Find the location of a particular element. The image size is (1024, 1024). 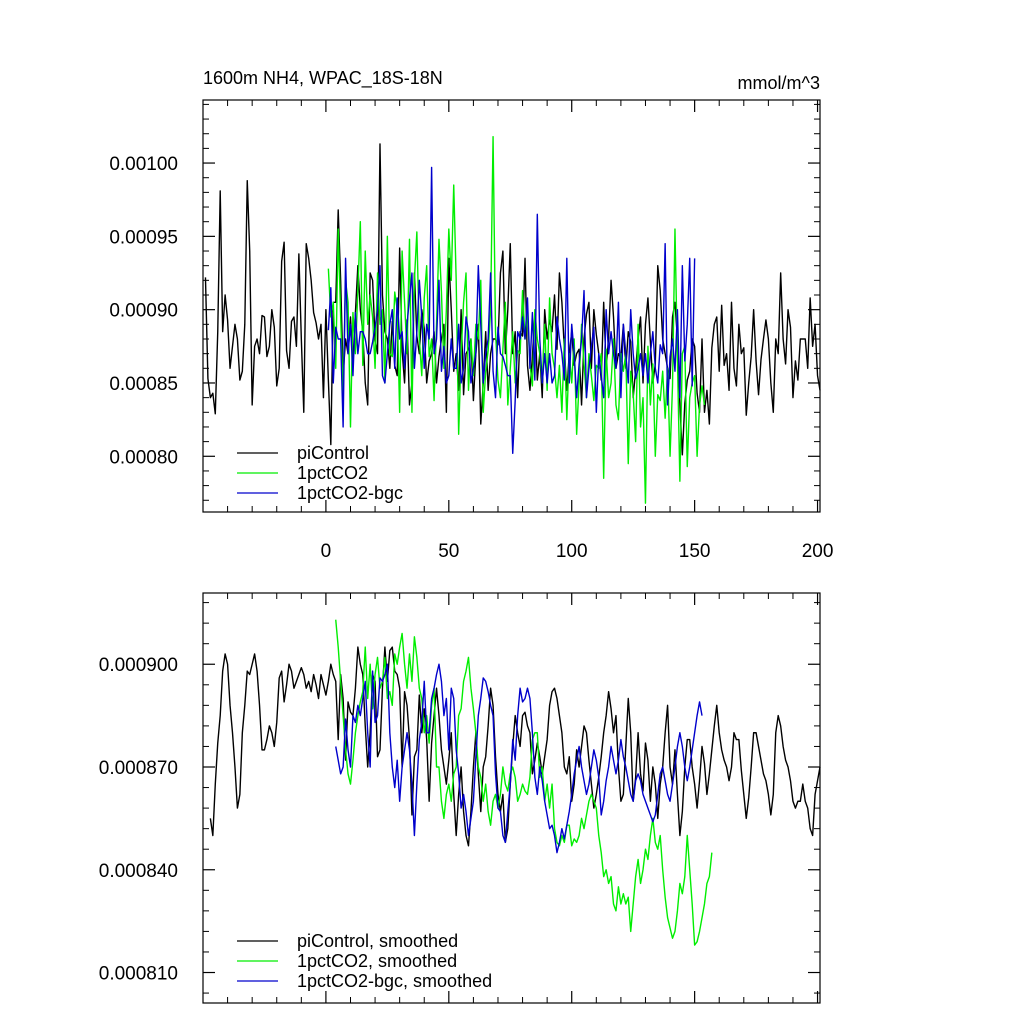

top-chart-title: 1600m NH4, WPAC_18S-18N is located at coordinates (323, 78).